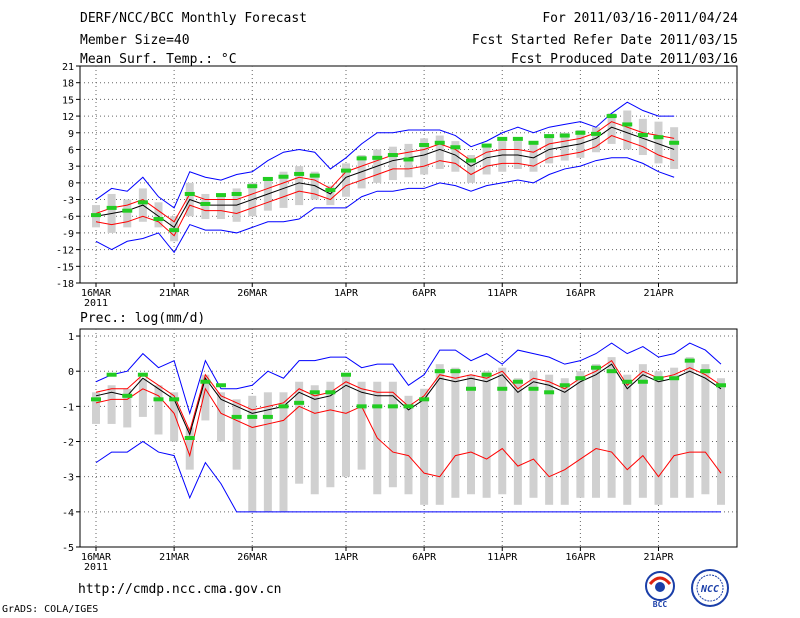 The image size is (800, 618). I want to click on source-url: http://cmdp.ncc.cma.gov.cn, so click(180, 589).